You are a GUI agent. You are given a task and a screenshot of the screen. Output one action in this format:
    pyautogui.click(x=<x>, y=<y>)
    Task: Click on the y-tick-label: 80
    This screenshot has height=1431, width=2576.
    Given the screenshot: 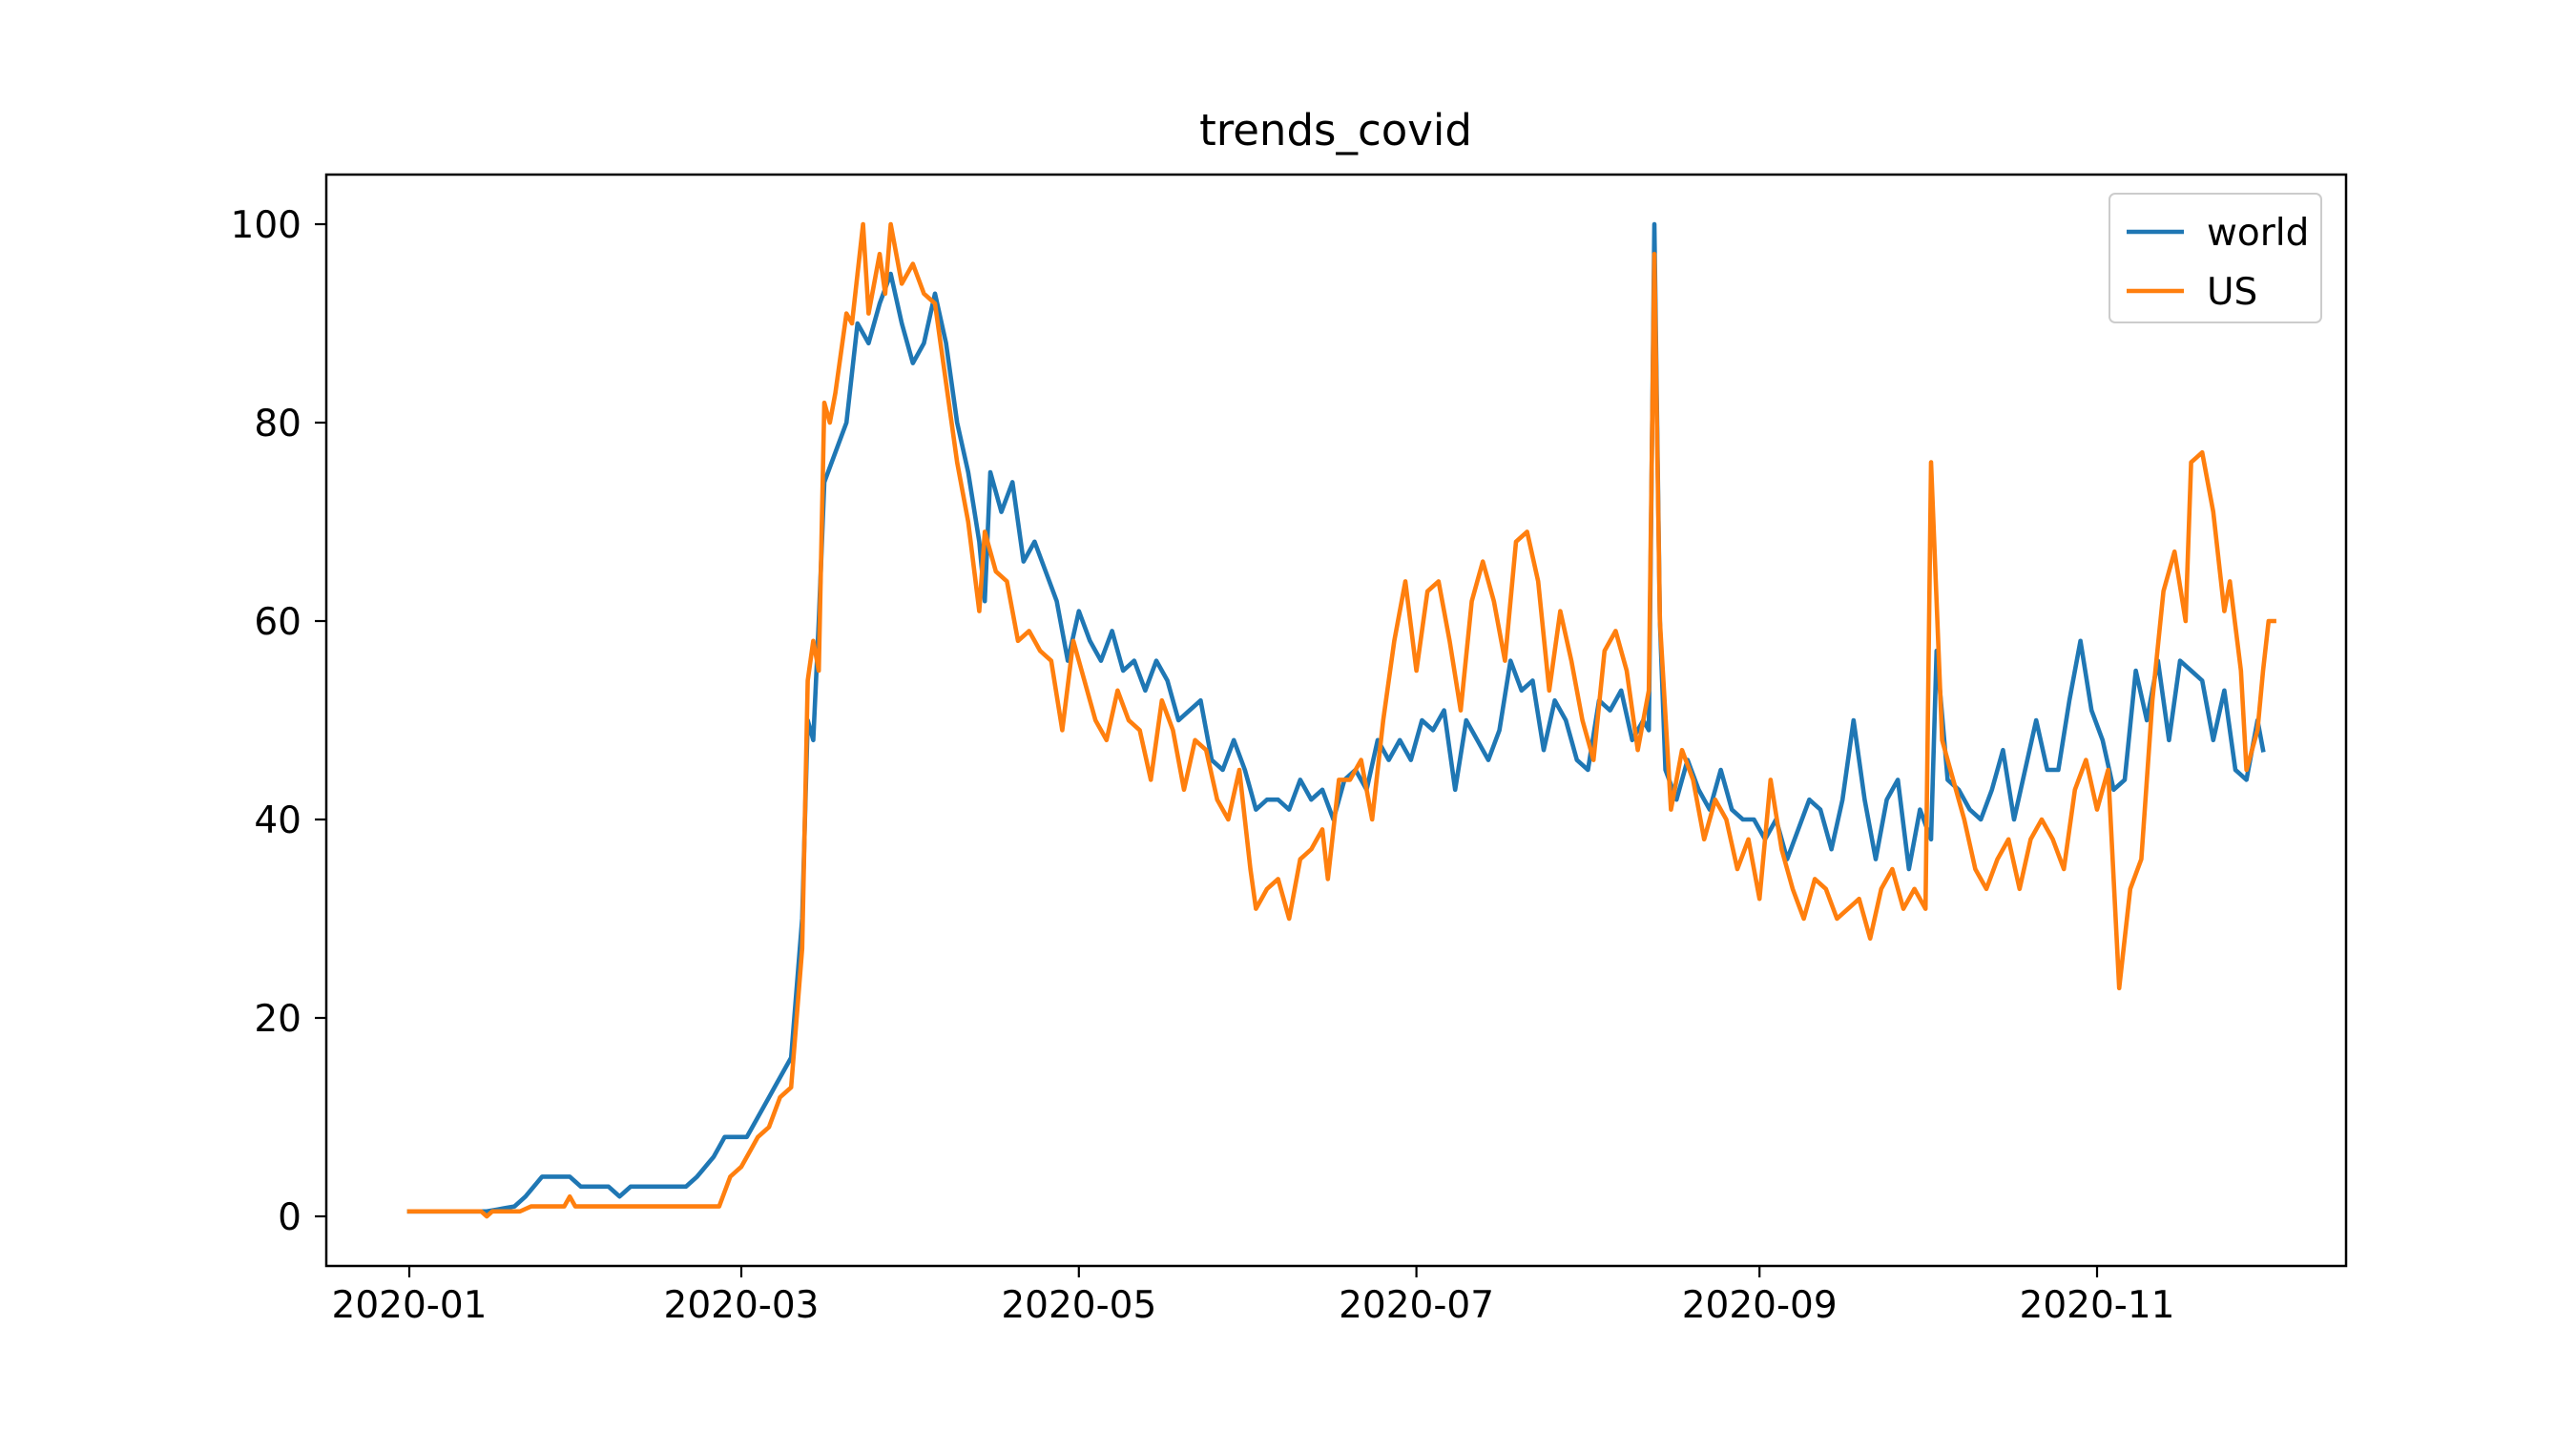 What is the action you would take?
    pyautogui.click(x=277, y=424)
    